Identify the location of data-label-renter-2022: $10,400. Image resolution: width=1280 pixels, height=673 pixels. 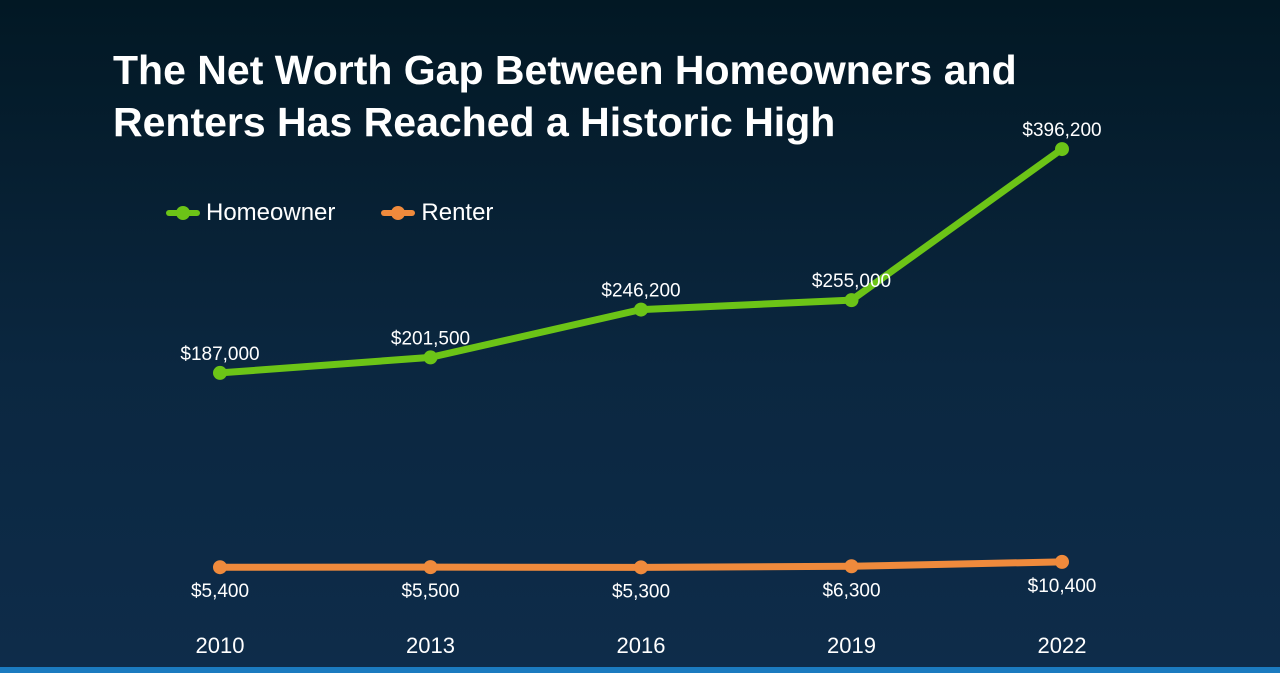
(1062, 586).